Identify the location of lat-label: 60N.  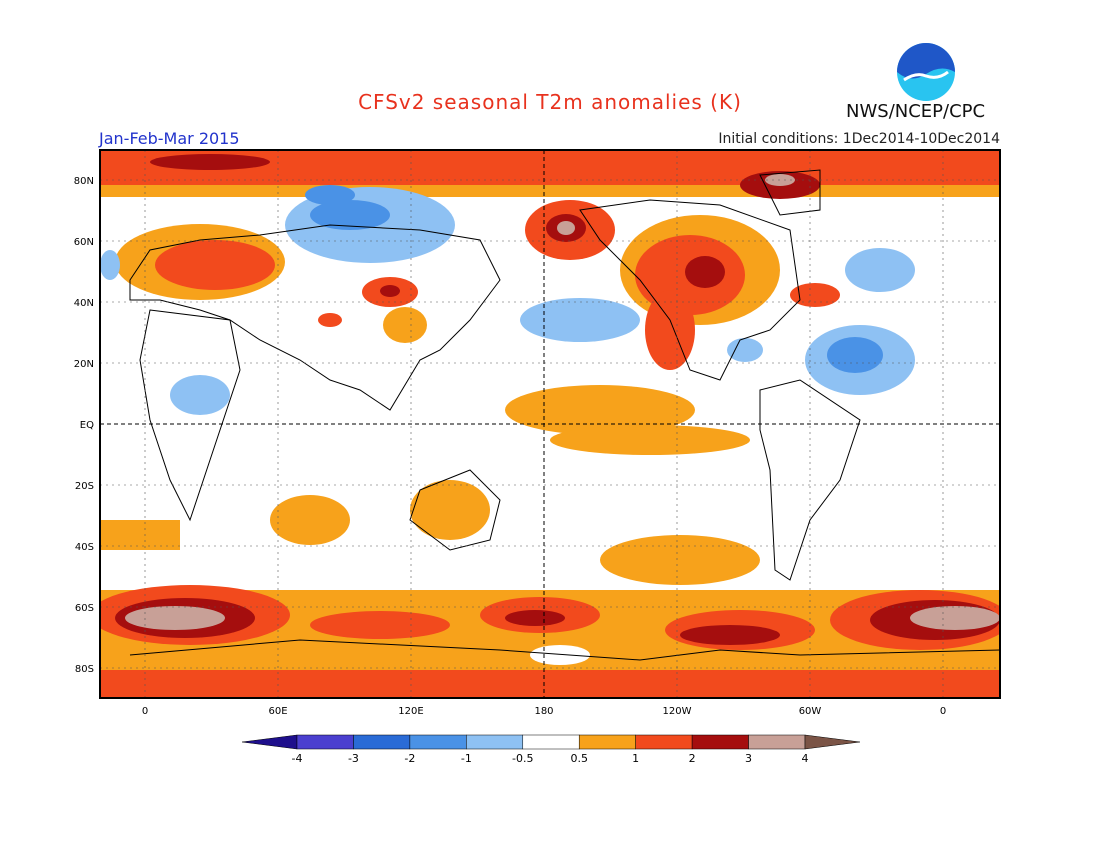
(84, 242).